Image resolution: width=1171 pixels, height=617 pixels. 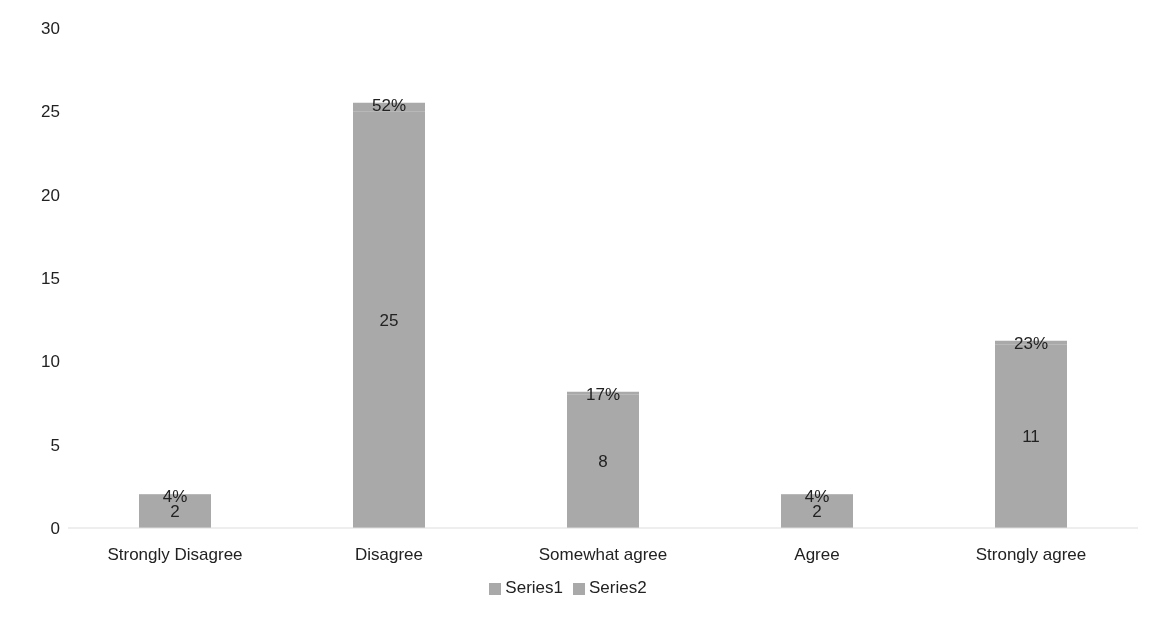 What do you see at coordinates (618, 587) in the screenshot?
I see `legend-label: Series2` at bounding box center [618, 587].